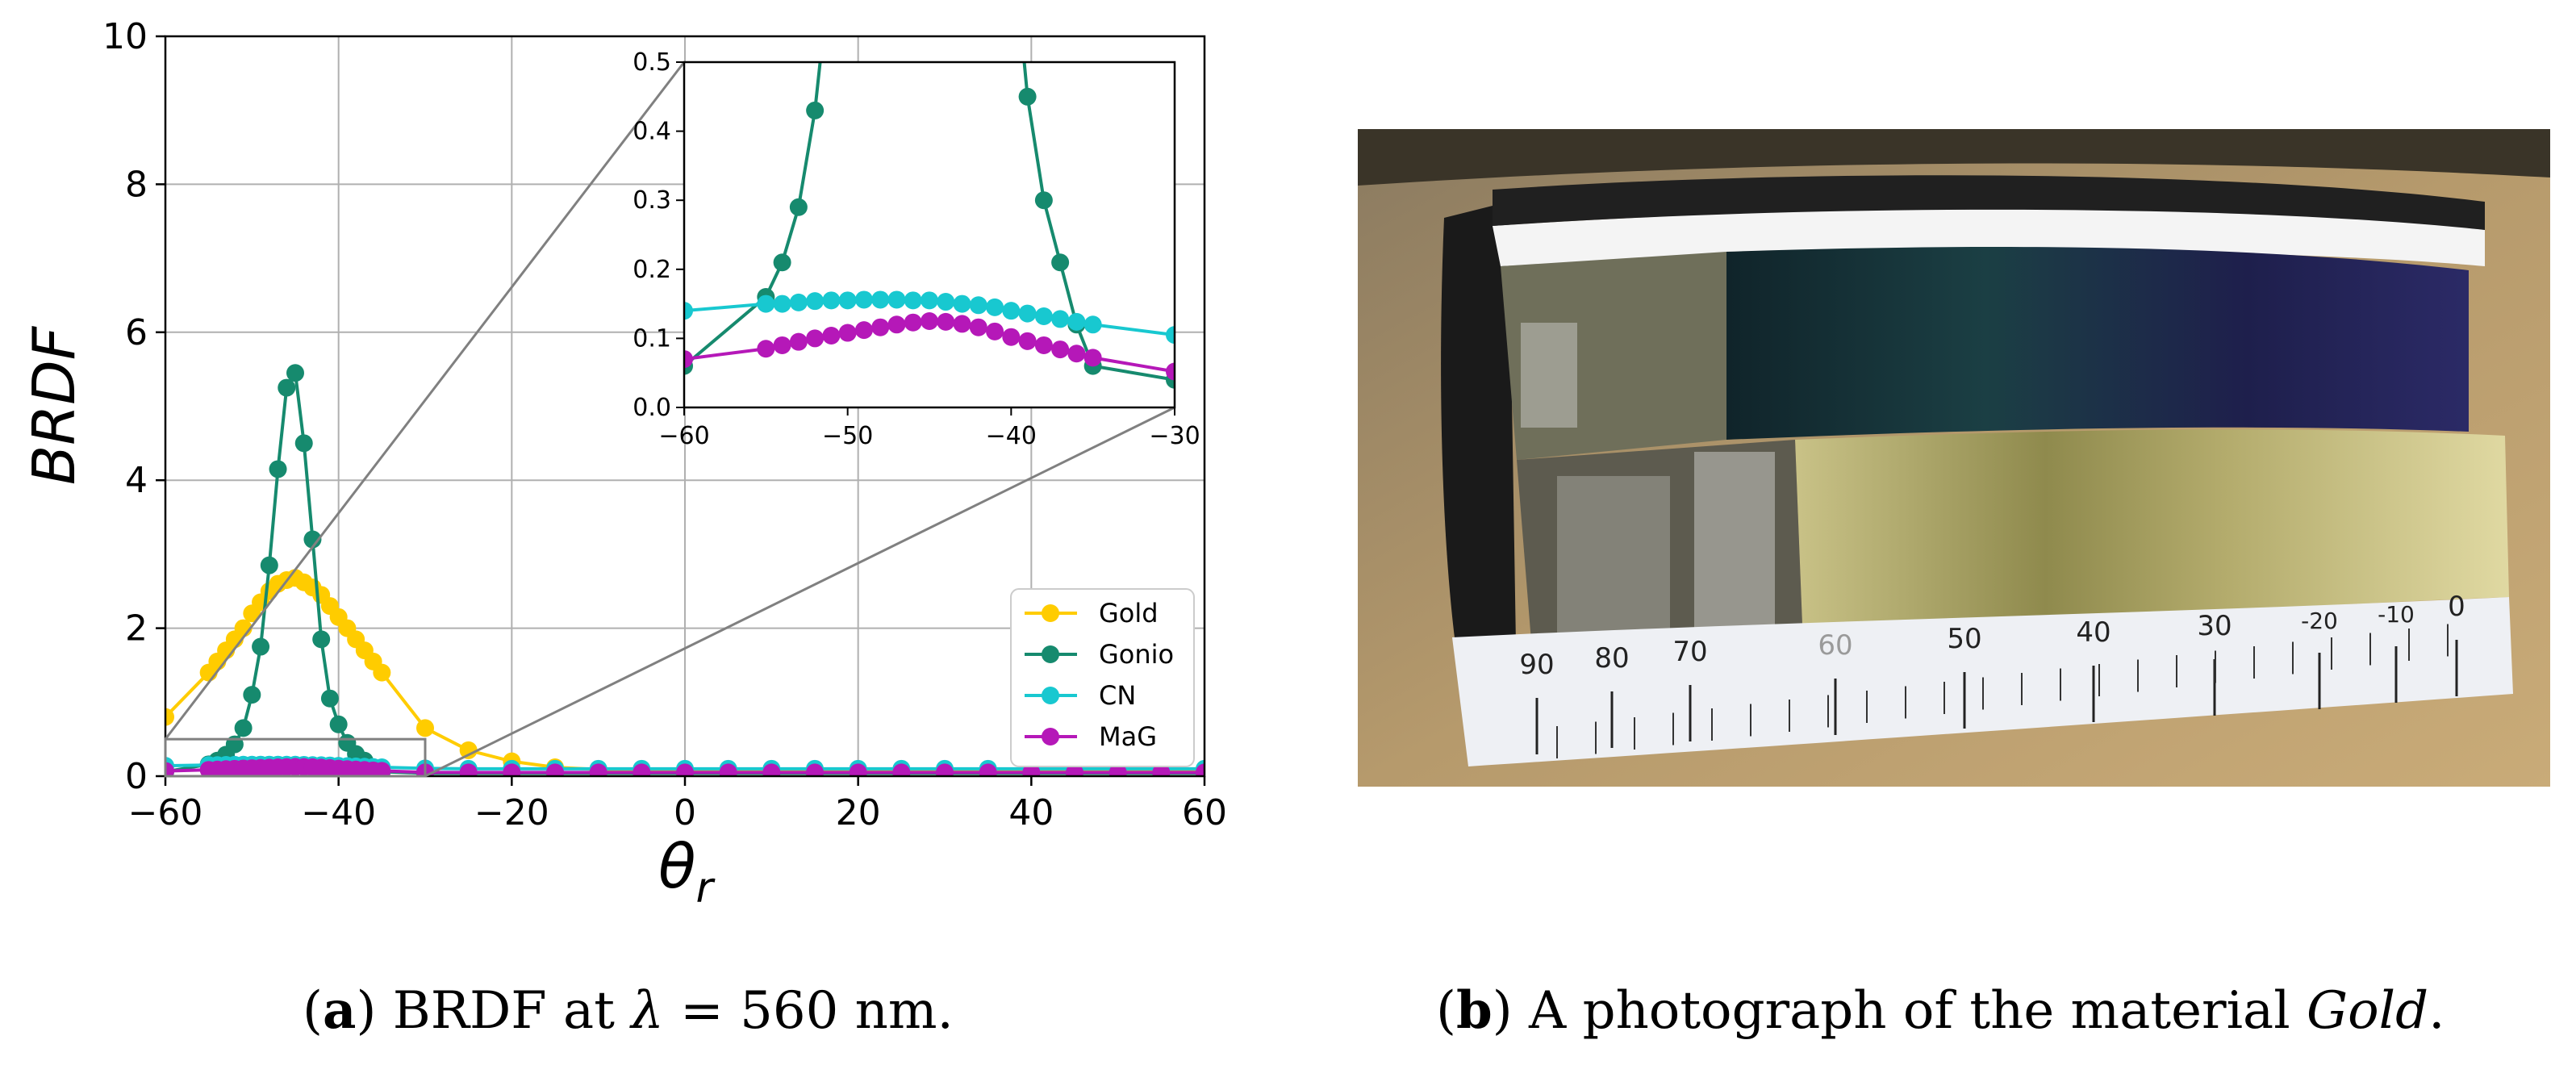  I want to click on legend-label: Gold, so click(1129, 613).